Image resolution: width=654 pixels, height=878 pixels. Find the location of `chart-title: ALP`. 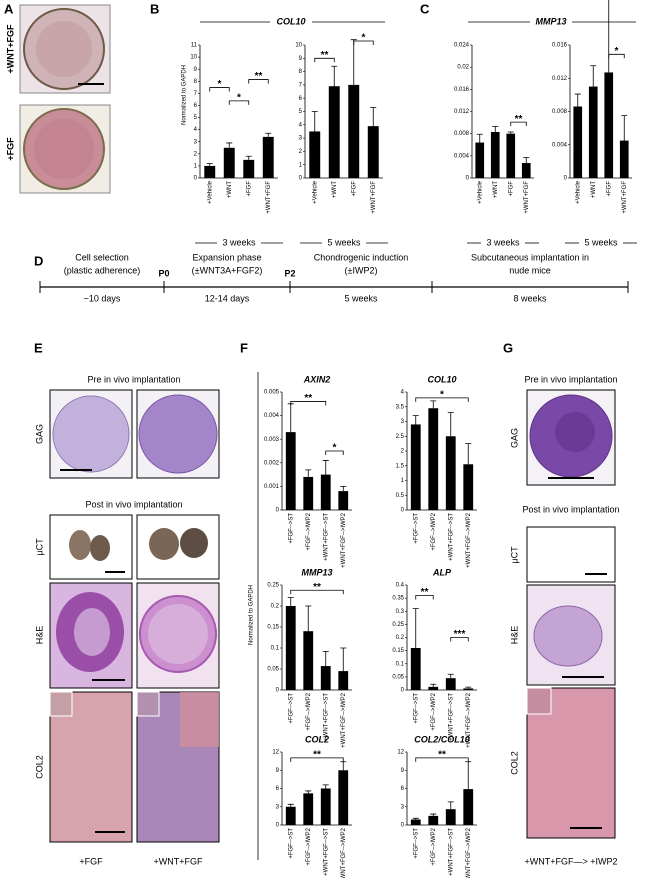

chart-title: ALP is located at coordinates (442, 572).